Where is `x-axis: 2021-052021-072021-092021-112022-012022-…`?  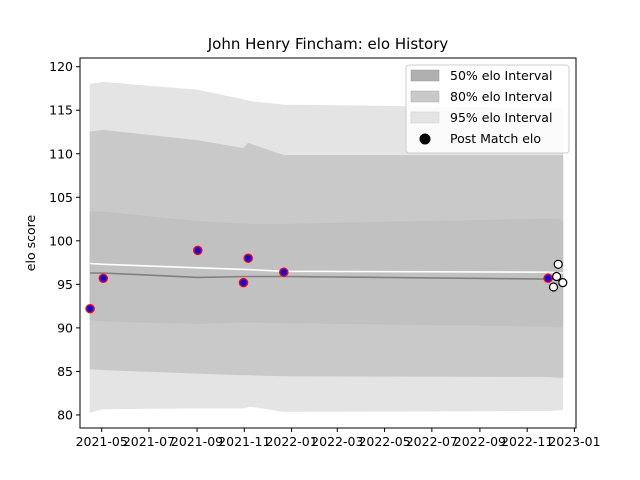
x-axis: 2021-052021-072021-092021-112022-012022-… is located at coordinates (338, 438).